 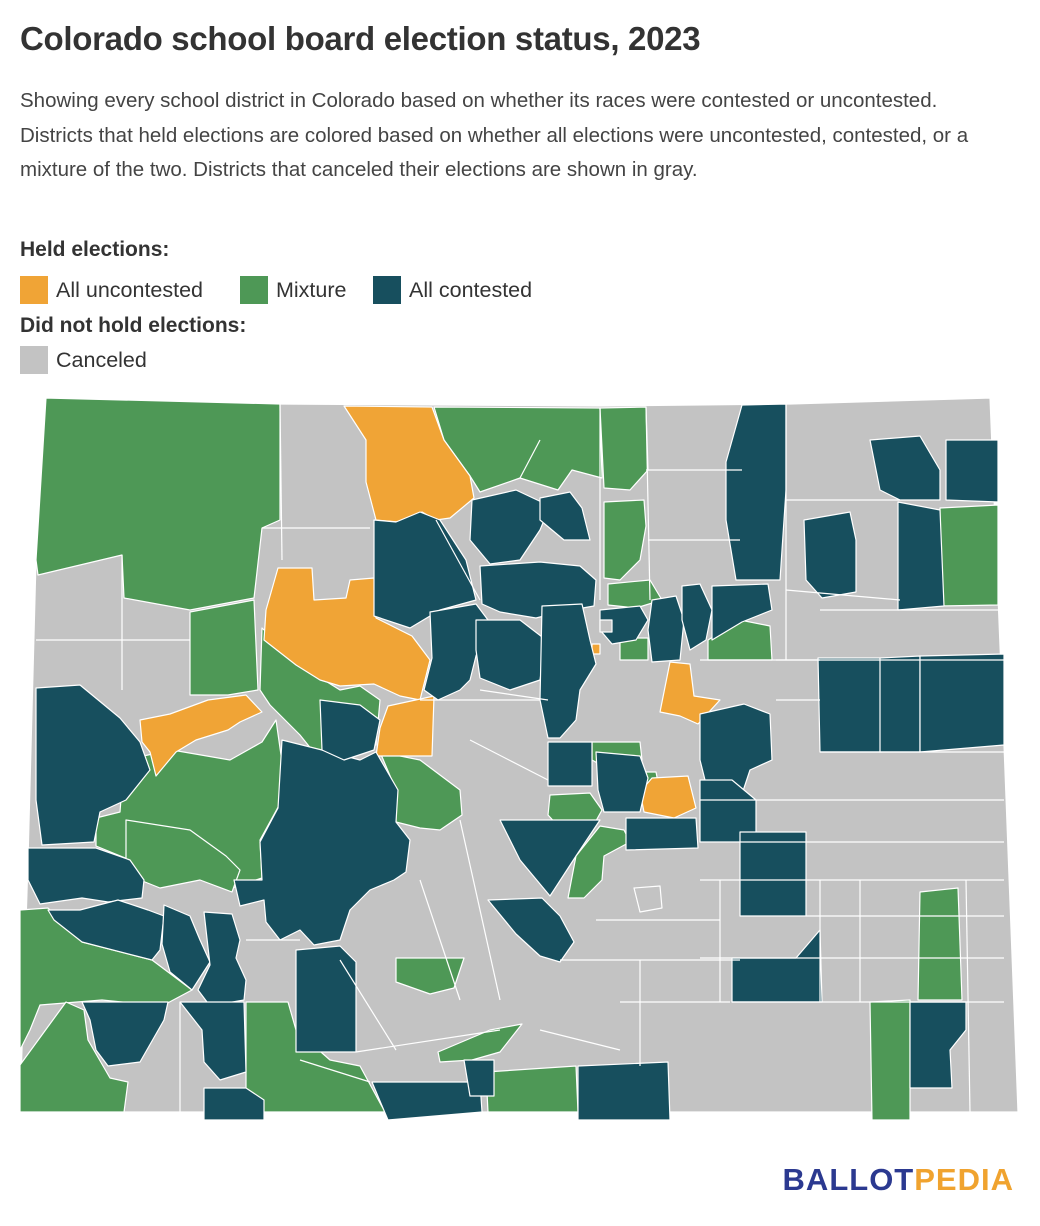 I want to click on district-kit-carson-b, so click(x=900, y=704).